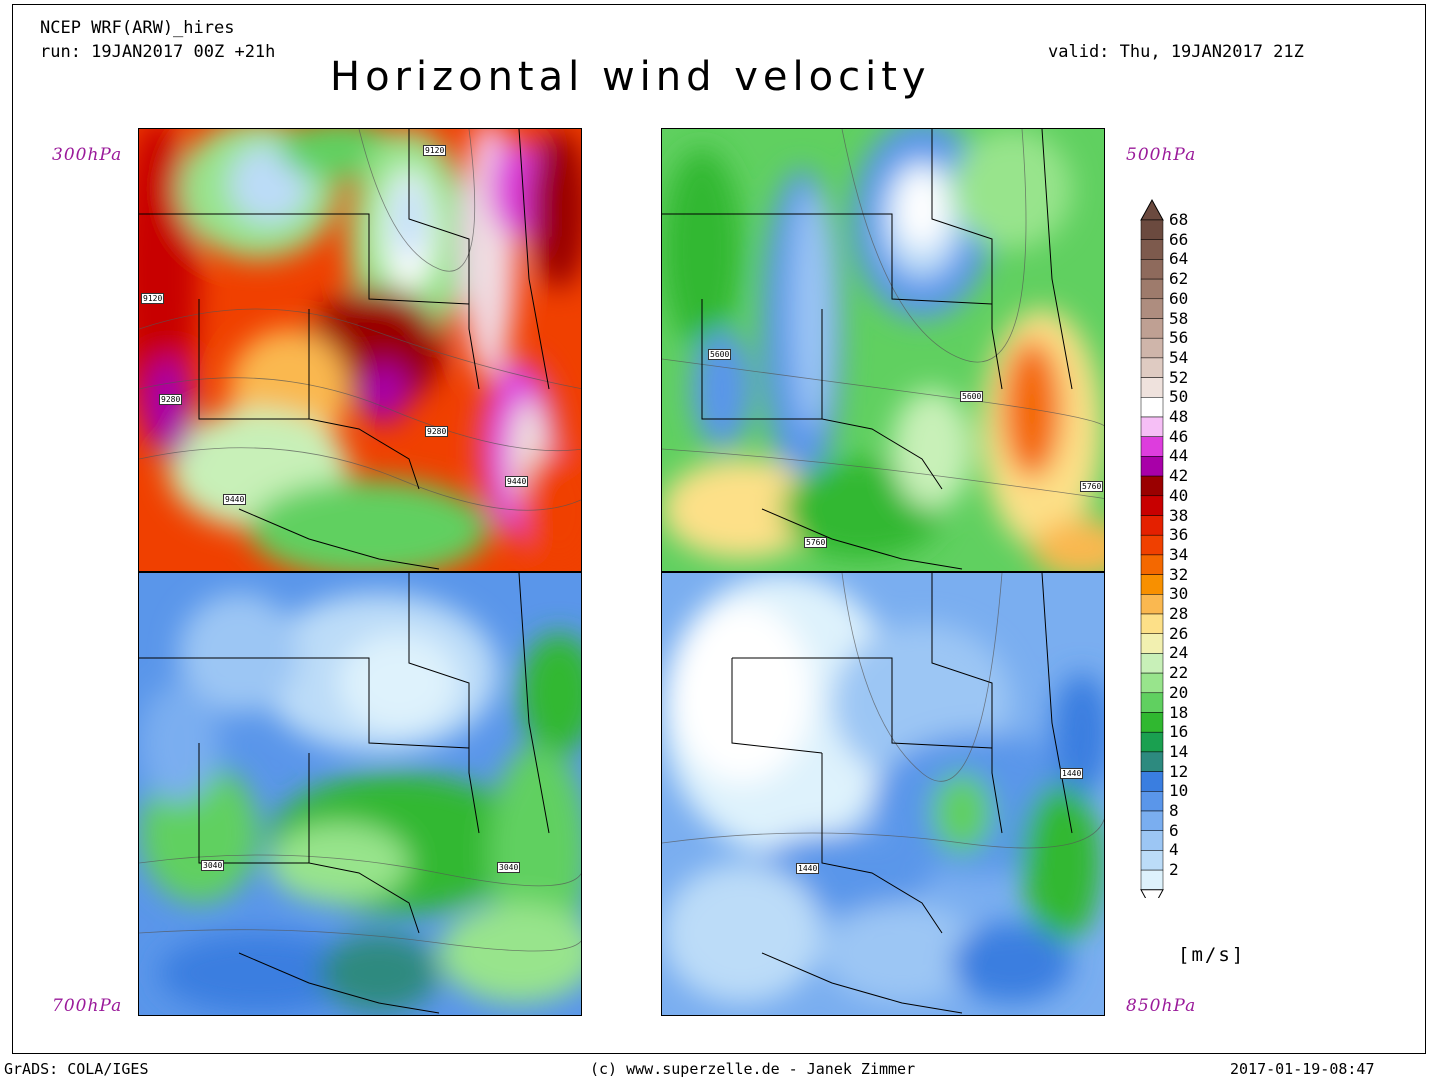 This screenshot has width=1440, height=1080. I want to click on colorbar-tick-label: 14, so click(1179, 751).